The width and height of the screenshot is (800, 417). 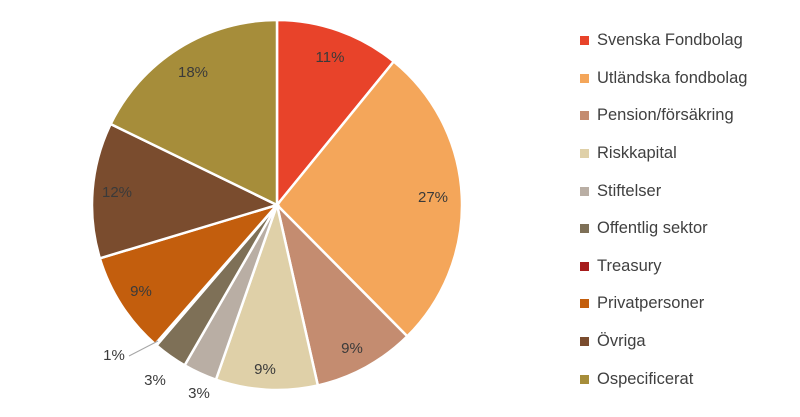 What do you see at coordinates (335, 113) in the screenshot?
I see `pie-slice-svenska-fondbolag` at bounding box center [335, 113].